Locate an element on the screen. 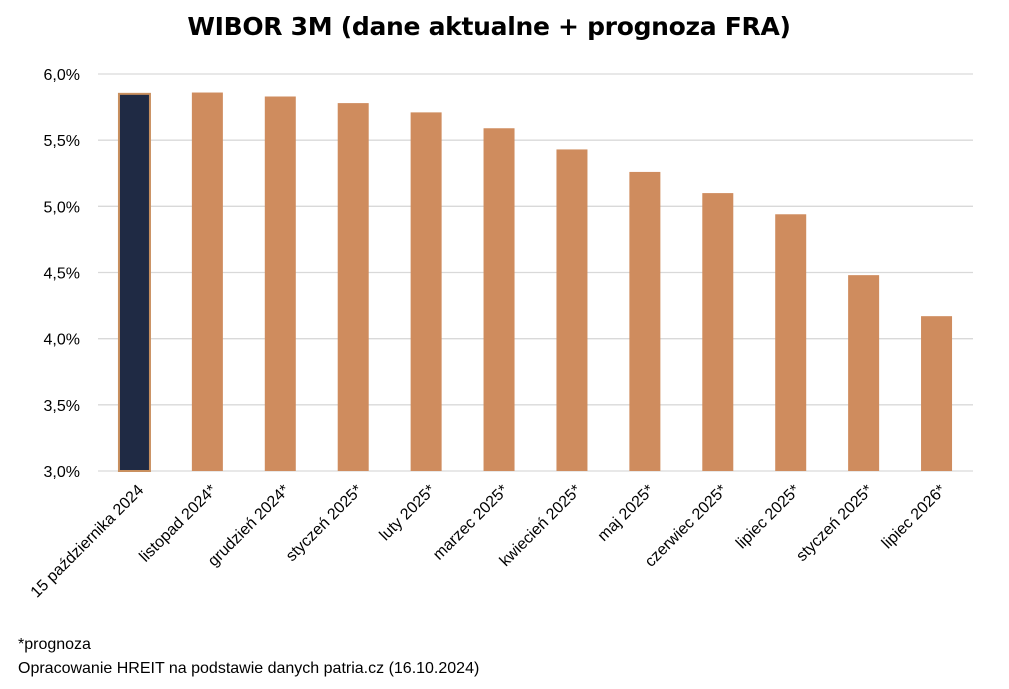  y-tick-label: 3,5% is located at coordinates (62, 406).